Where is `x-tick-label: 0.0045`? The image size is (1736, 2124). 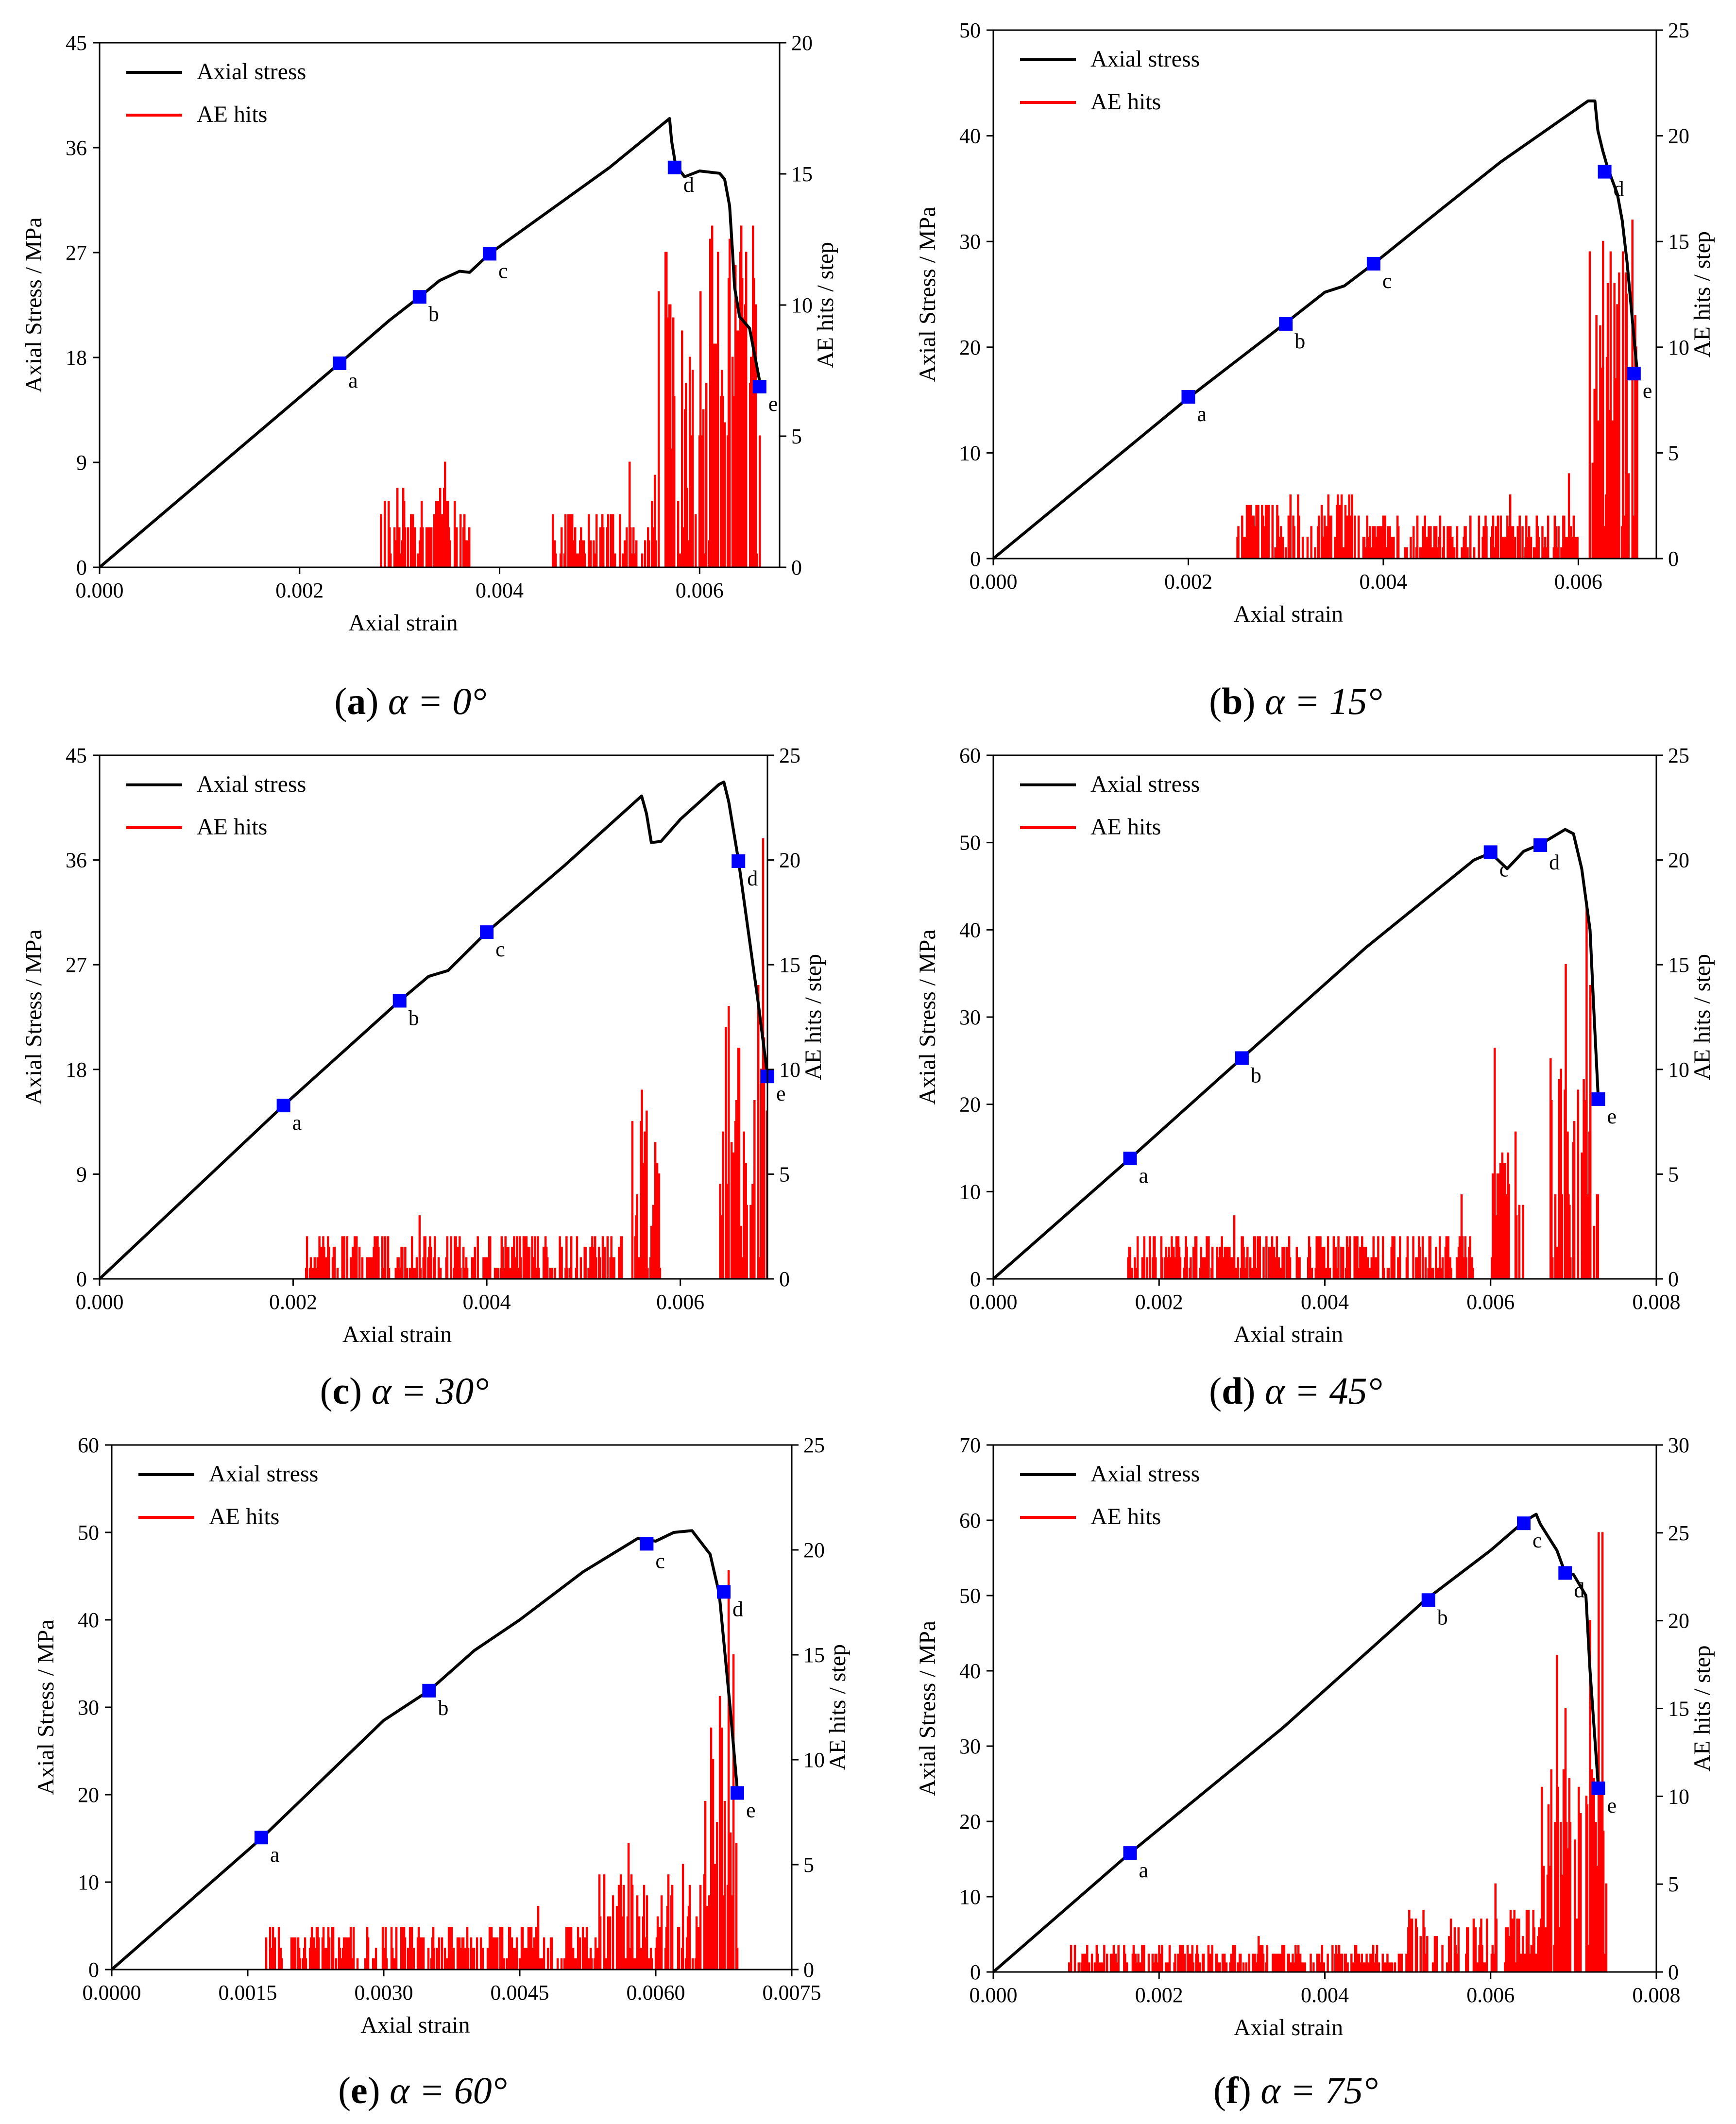
x-tick-label: 0.0045 is located at coordinates (520, 1993).